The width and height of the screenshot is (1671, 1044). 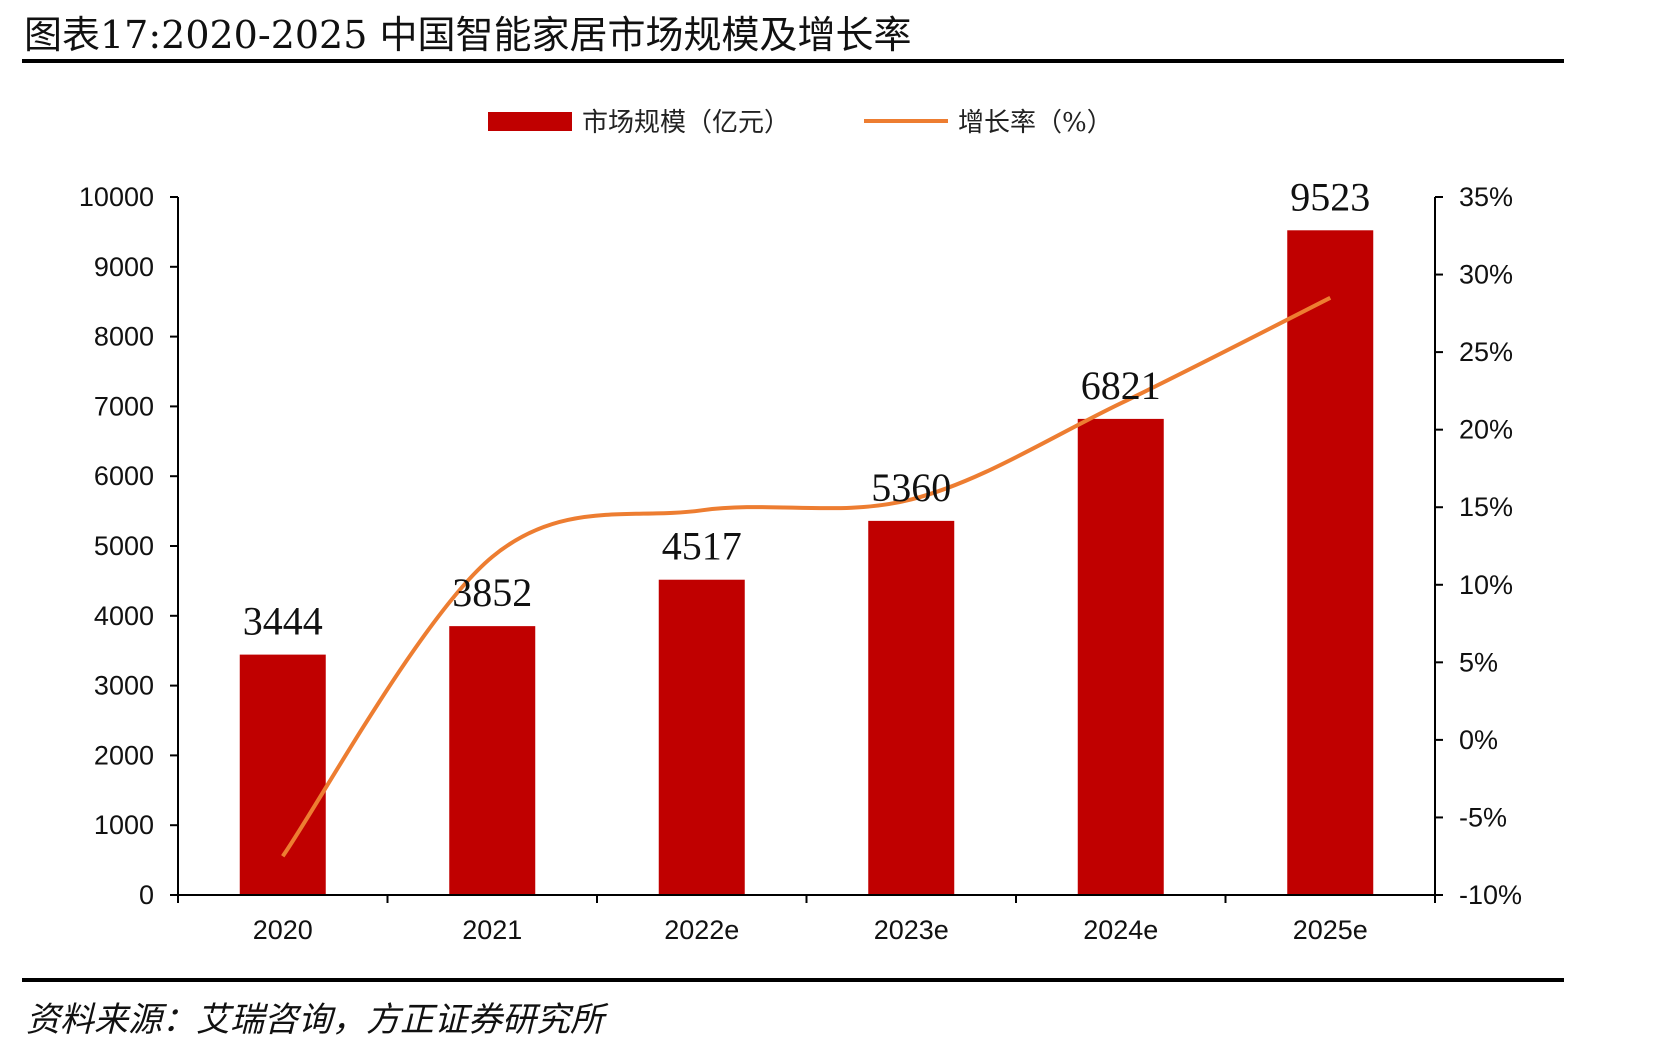 What do you see at coordinates (1478, 662) in the screenshot?
I see `right-tick-label: 5%` at bounding box center [1478, 662].